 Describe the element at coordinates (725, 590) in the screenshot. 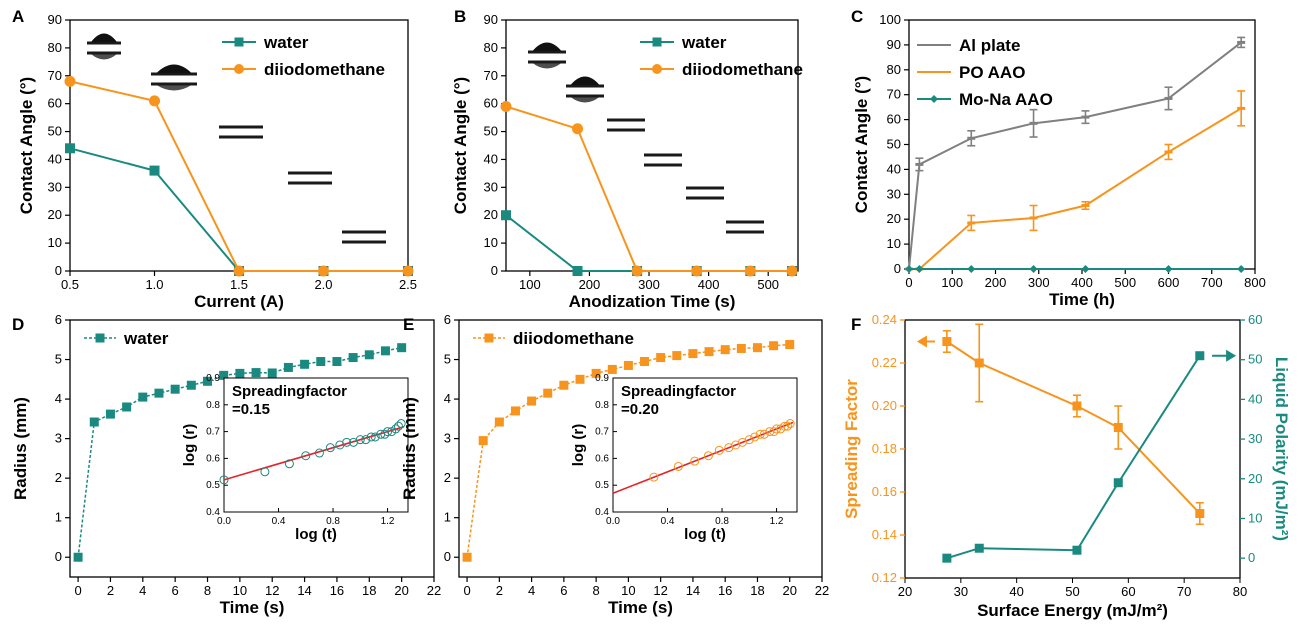

I see `x-tick-label: 16` at that location.